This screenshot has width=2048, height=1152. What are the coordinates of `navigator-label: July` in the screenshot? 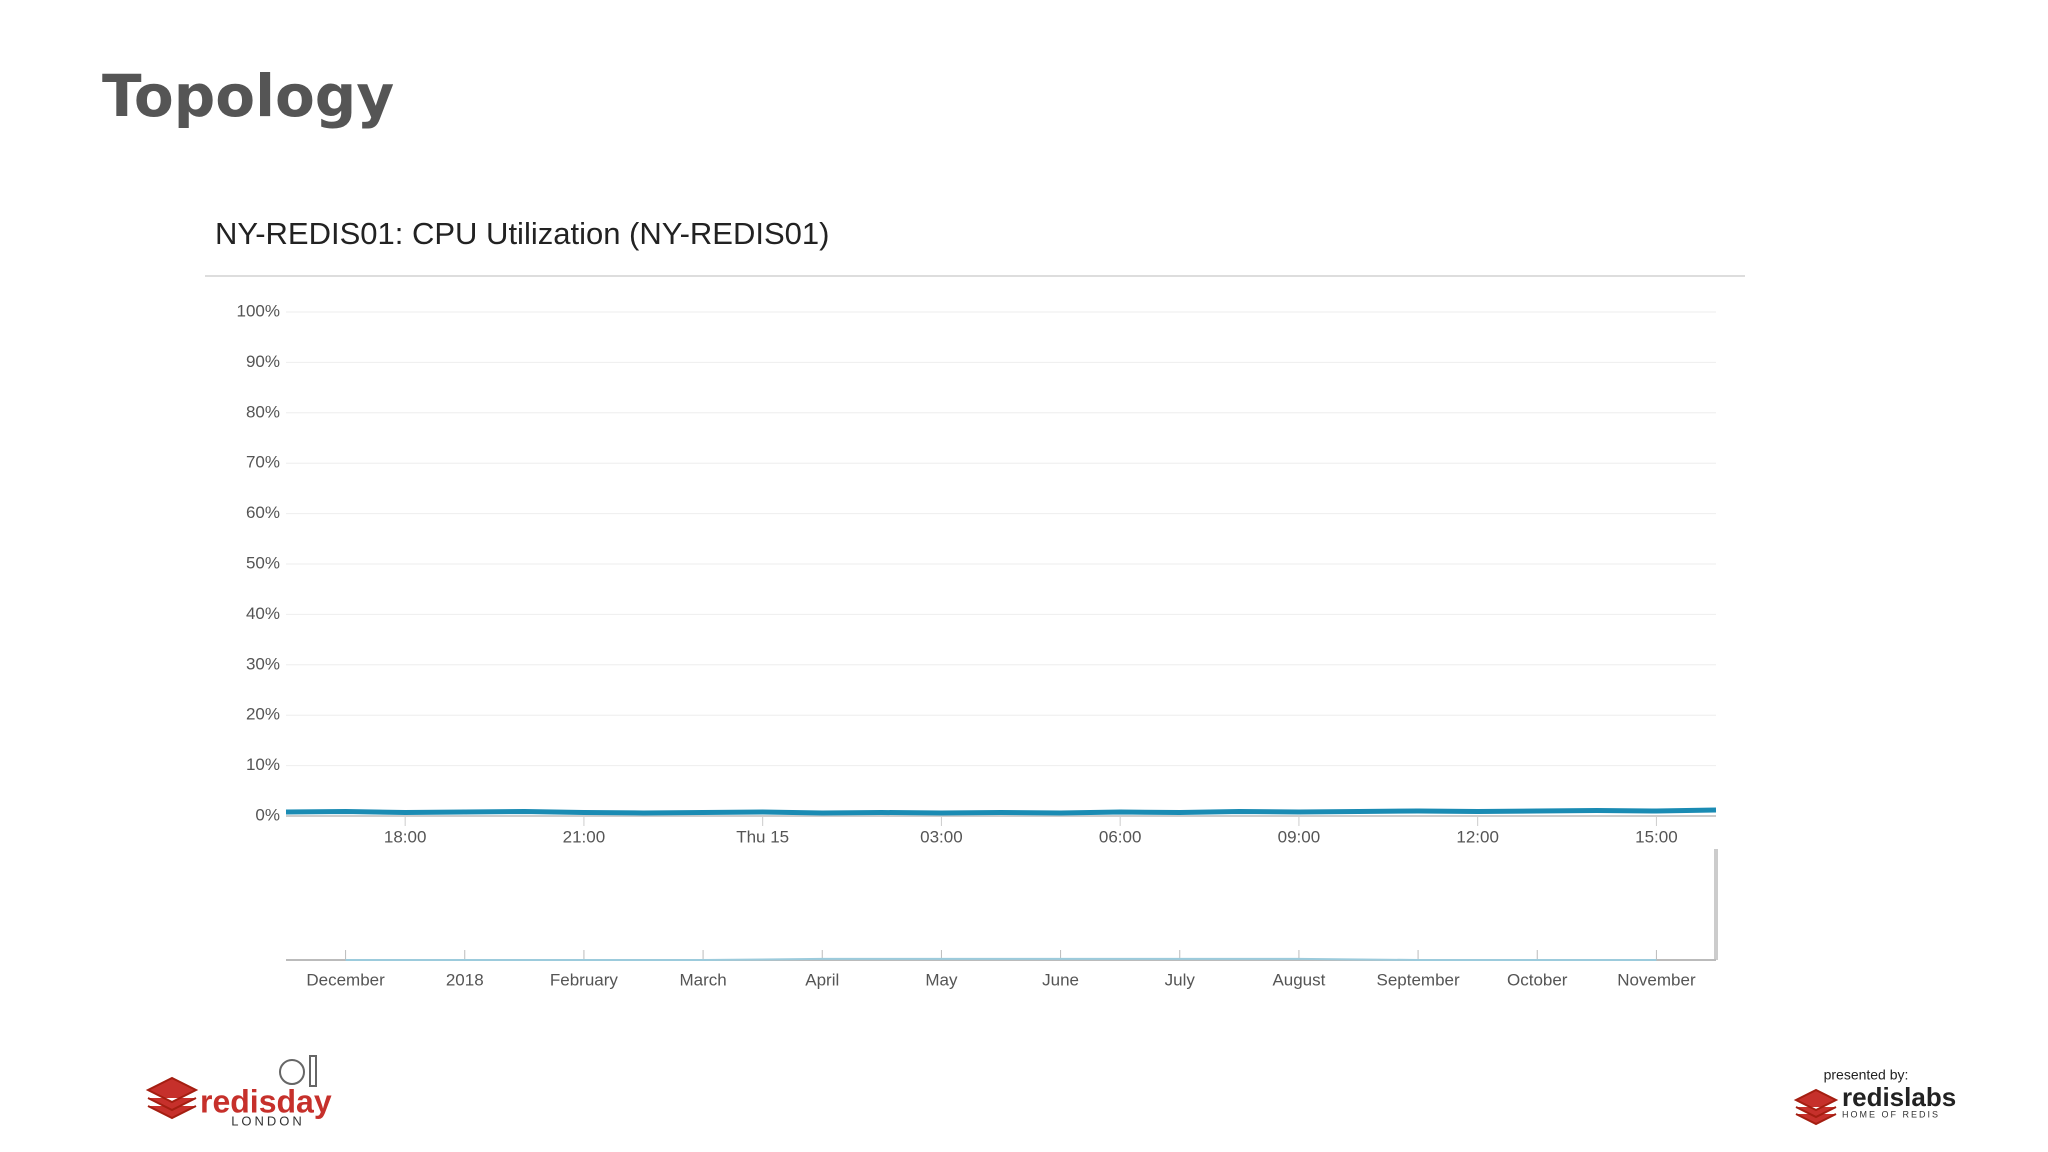 It's located at (1180, 979).